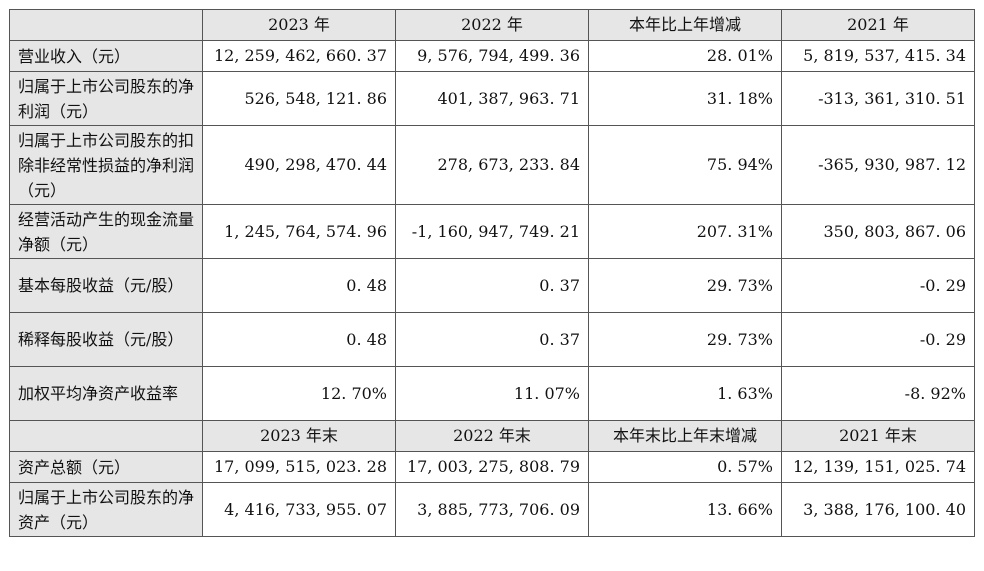 This screenshot has height=571, width=984. What do you see at coordinates (685, 467) in the screenshot?
I see `cell-change: 0. 57%` at bounding box center [685, 467].